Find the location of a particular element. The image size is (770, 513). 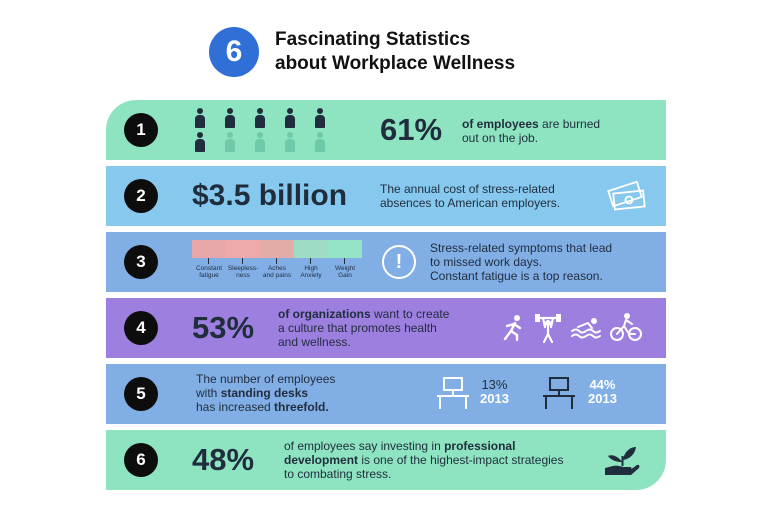

stat-number-badge: 6 is located at coordinates (141, 460).